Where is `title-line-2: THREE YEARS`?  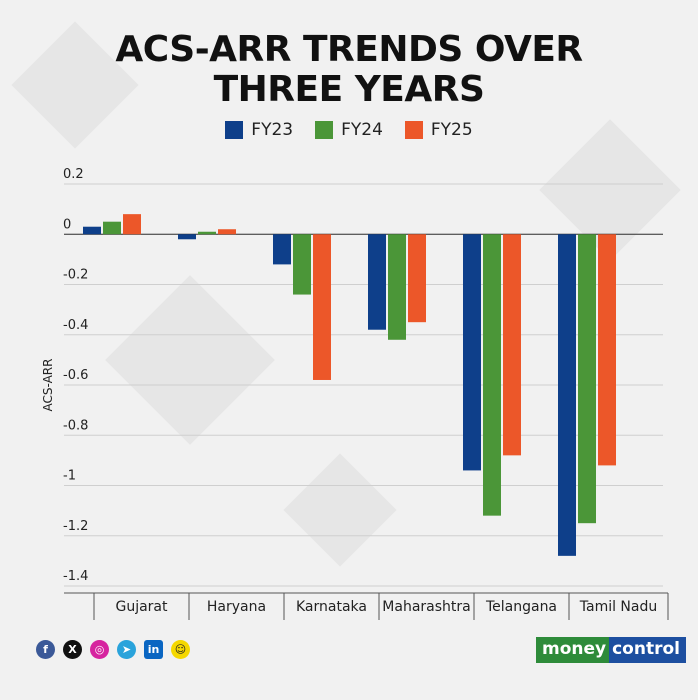
title-line-2: THREE YEARS is located at coordinates (349, 89).